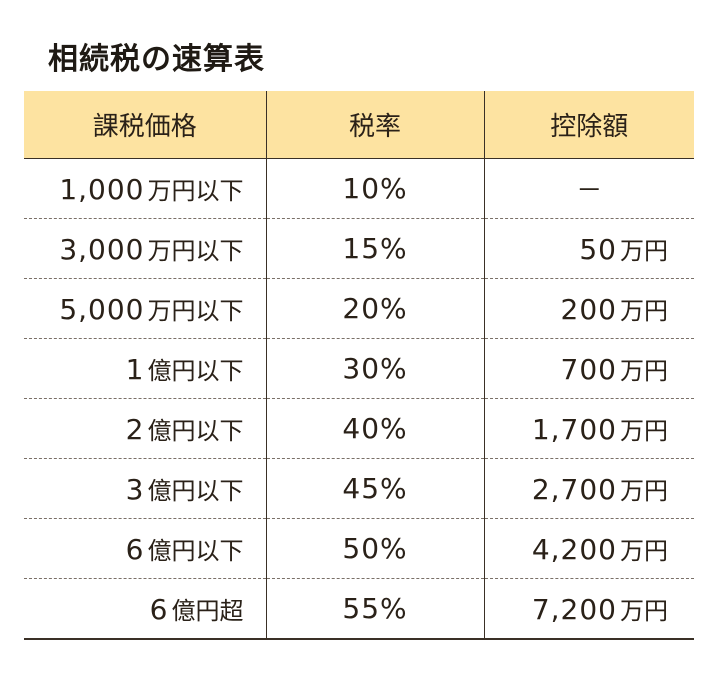 This screenshot has width=720, height=677. What do you see at coordinates (374, 368) in the screenshot?
I see `cell-tax-rate: 30%` at bounding box center [374, 368].